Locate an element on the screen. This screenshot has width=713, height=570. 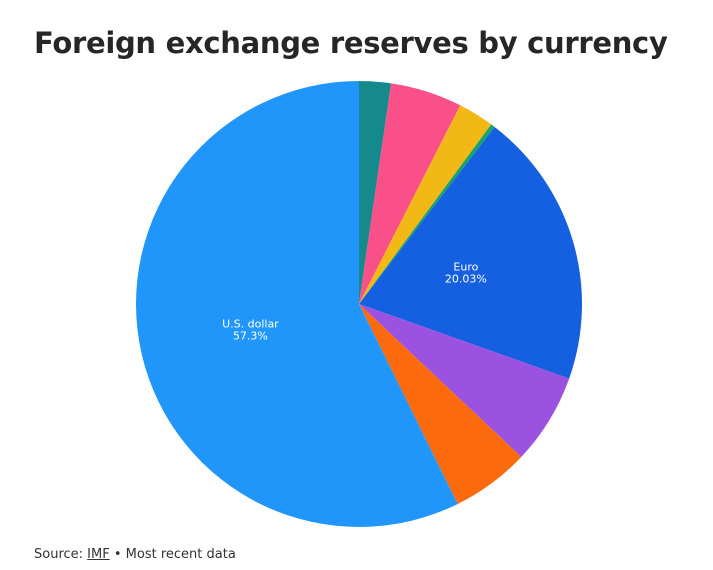
source-label: Source: is located at coordinates (59, 554).